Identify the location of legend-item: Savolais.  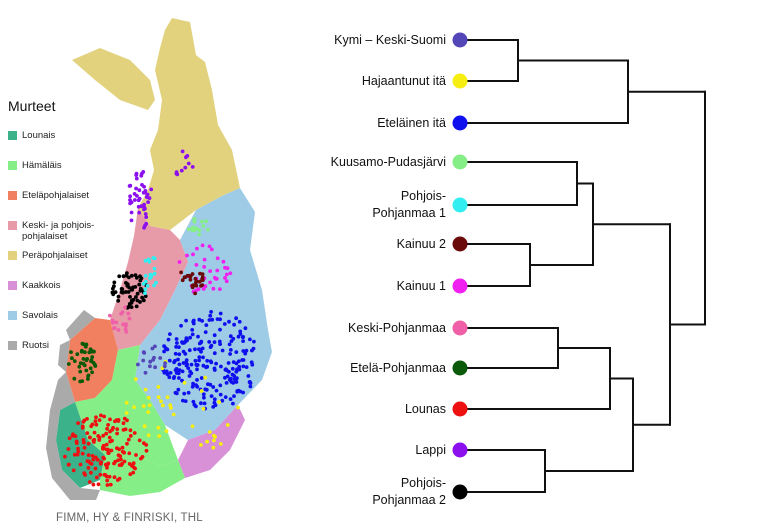
(63, 322).